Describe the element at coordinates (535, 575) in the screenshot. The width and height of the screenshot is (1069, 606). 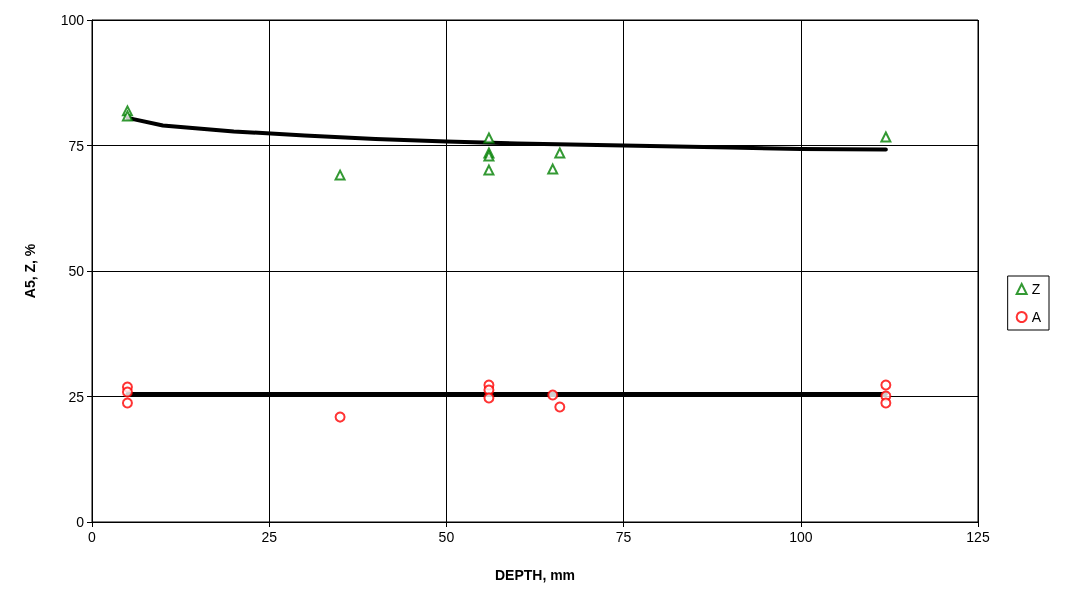
I see `x-axis-title: DEPTH, mm` at that location.